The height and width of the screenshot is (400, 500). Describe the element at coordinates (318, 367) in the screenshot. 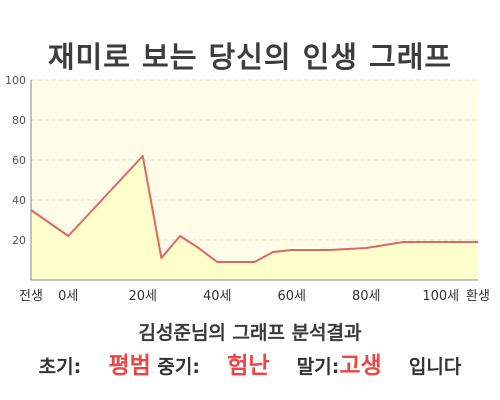

I see `late-label: 말기:` at that location.